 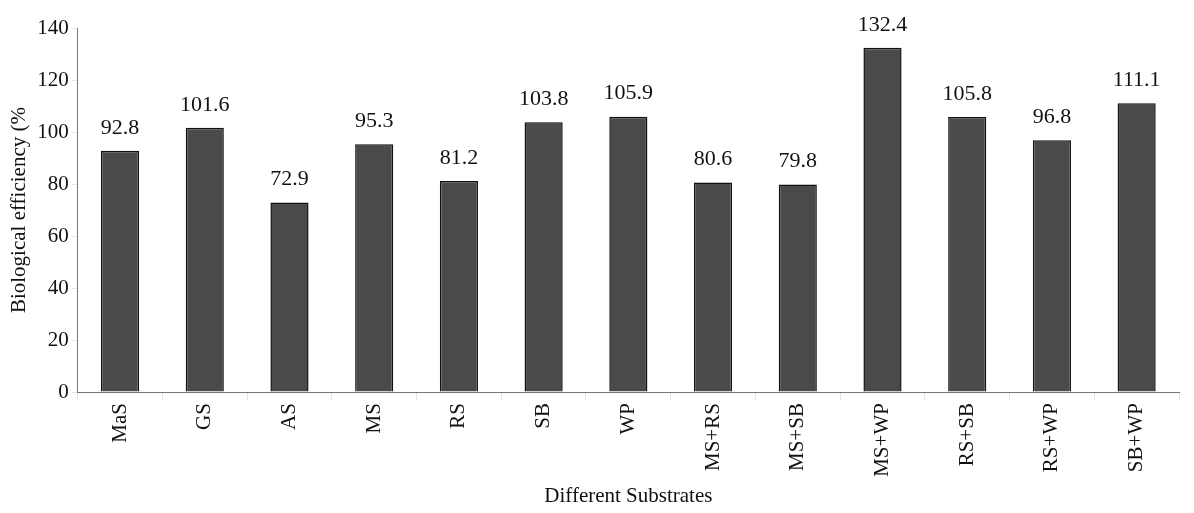 What do you see at coordinates (796, 437) in the screenshot?
I see `x-tick-label: MS+SB` at bounding box center [796, 437].